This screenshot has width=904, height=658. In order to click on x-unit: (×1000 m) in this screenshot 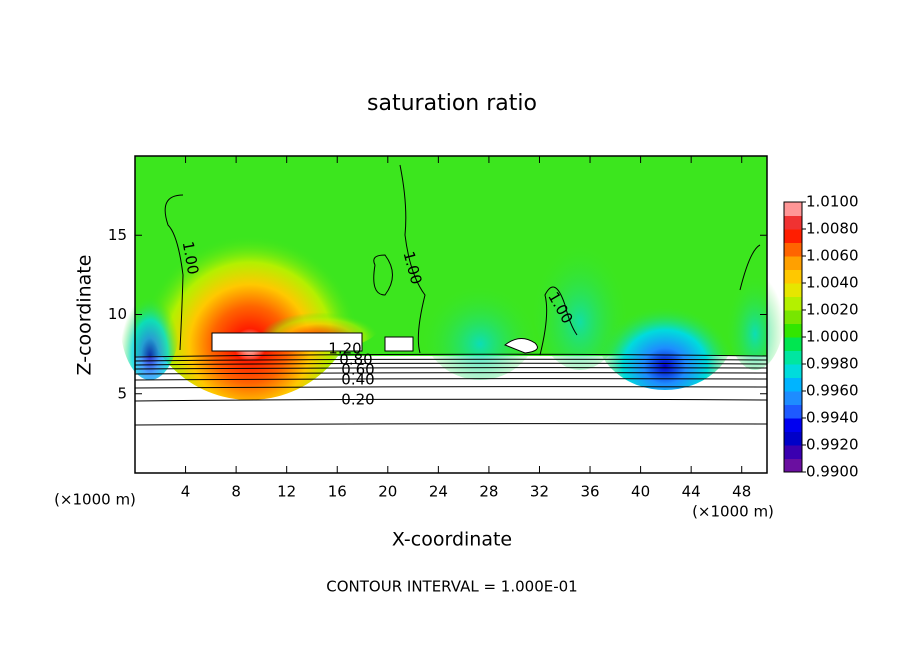, I will do `click(733, 512)`.